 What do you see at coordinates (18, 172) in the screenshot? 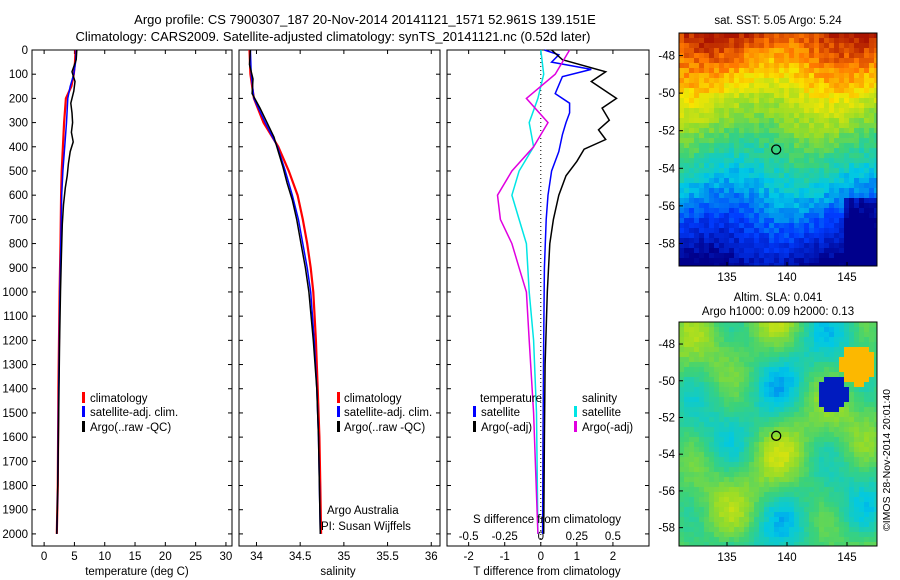
I see `y-tick-label: 500` at bounding box center [18, 172].